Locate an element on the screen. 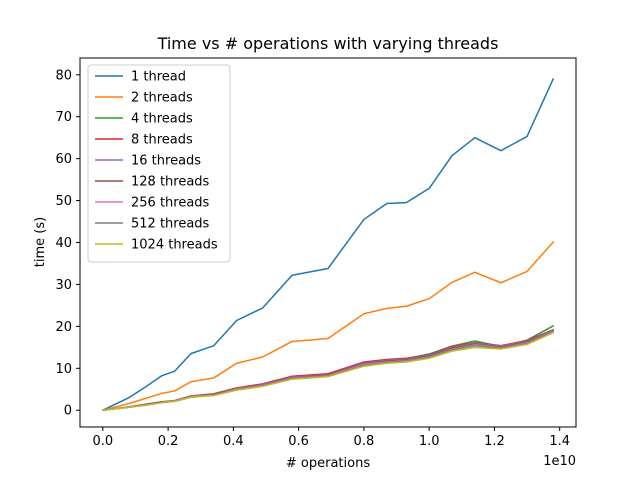 The width and height of the screenshot is (640, 480). x-tick-label: 1.0 is located at coordinates (429, 441).